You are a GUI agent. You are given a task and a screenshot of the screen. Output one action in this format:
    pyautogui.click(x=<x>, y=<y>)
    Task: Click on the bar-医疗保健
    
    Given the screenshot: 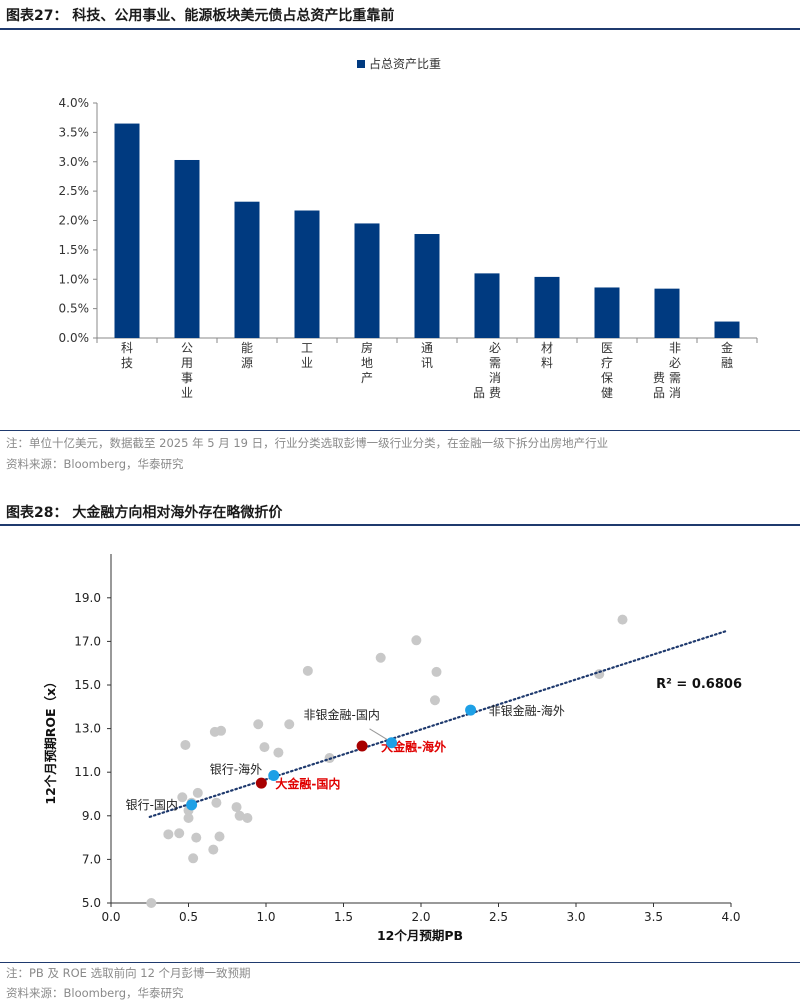 What is the action you would take?
    pyautogui.click(x=607, y=312)
    